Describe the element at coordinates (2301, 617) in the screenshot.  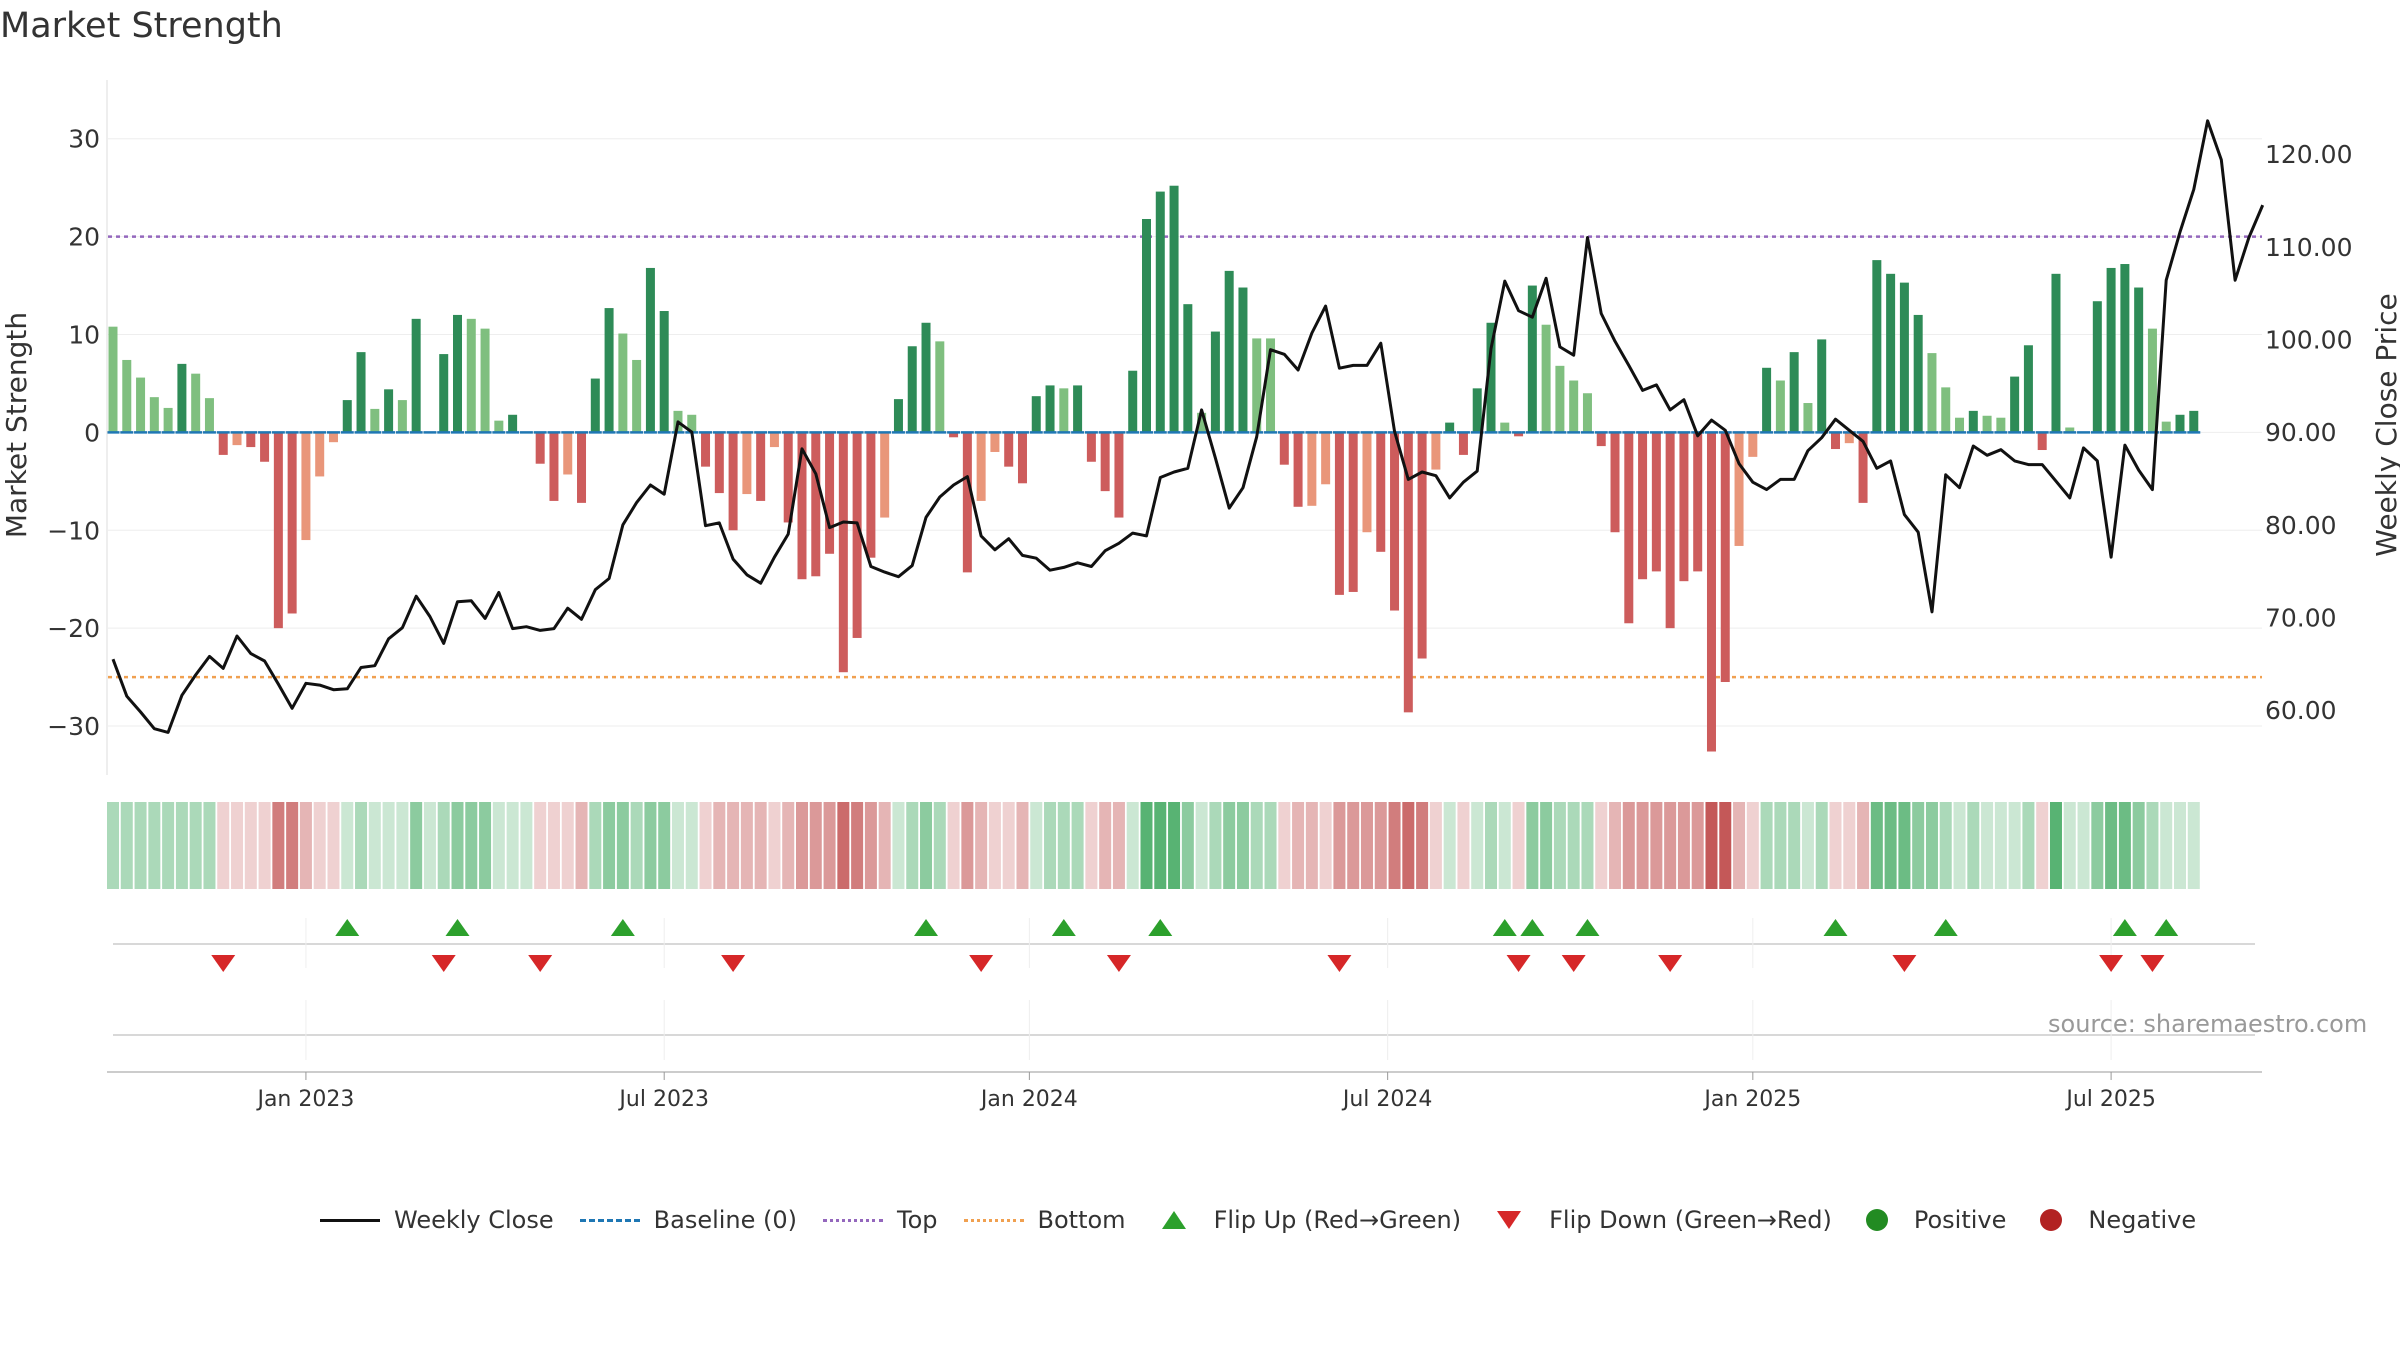
I see `y-tick-right-label: 70.00` at that location.